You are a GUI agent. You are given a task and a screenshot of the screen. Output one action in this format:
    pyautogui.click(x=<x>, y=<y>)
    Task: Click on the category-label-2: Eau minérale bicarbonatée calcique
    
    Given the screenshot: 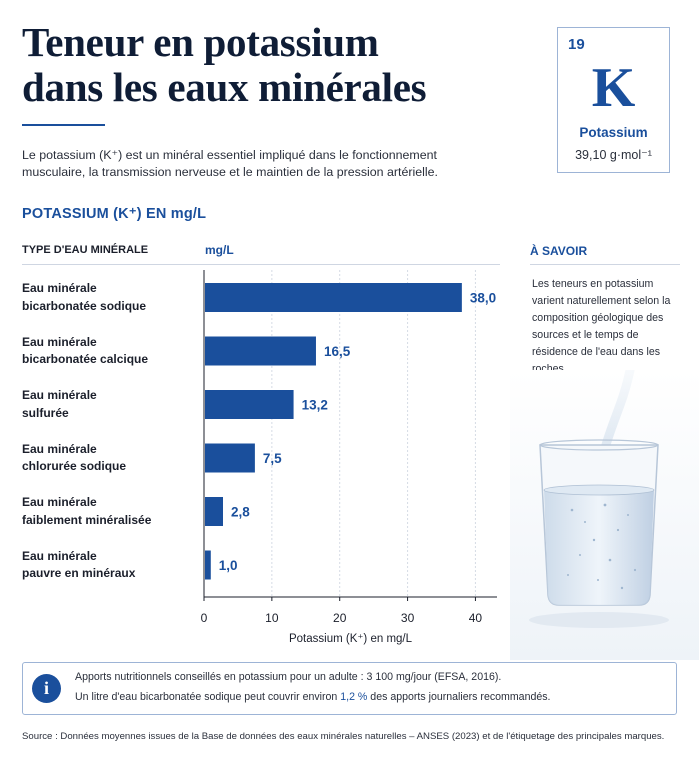 What is the action you would take?
    pyautogui.click(x=109, y=351)
    